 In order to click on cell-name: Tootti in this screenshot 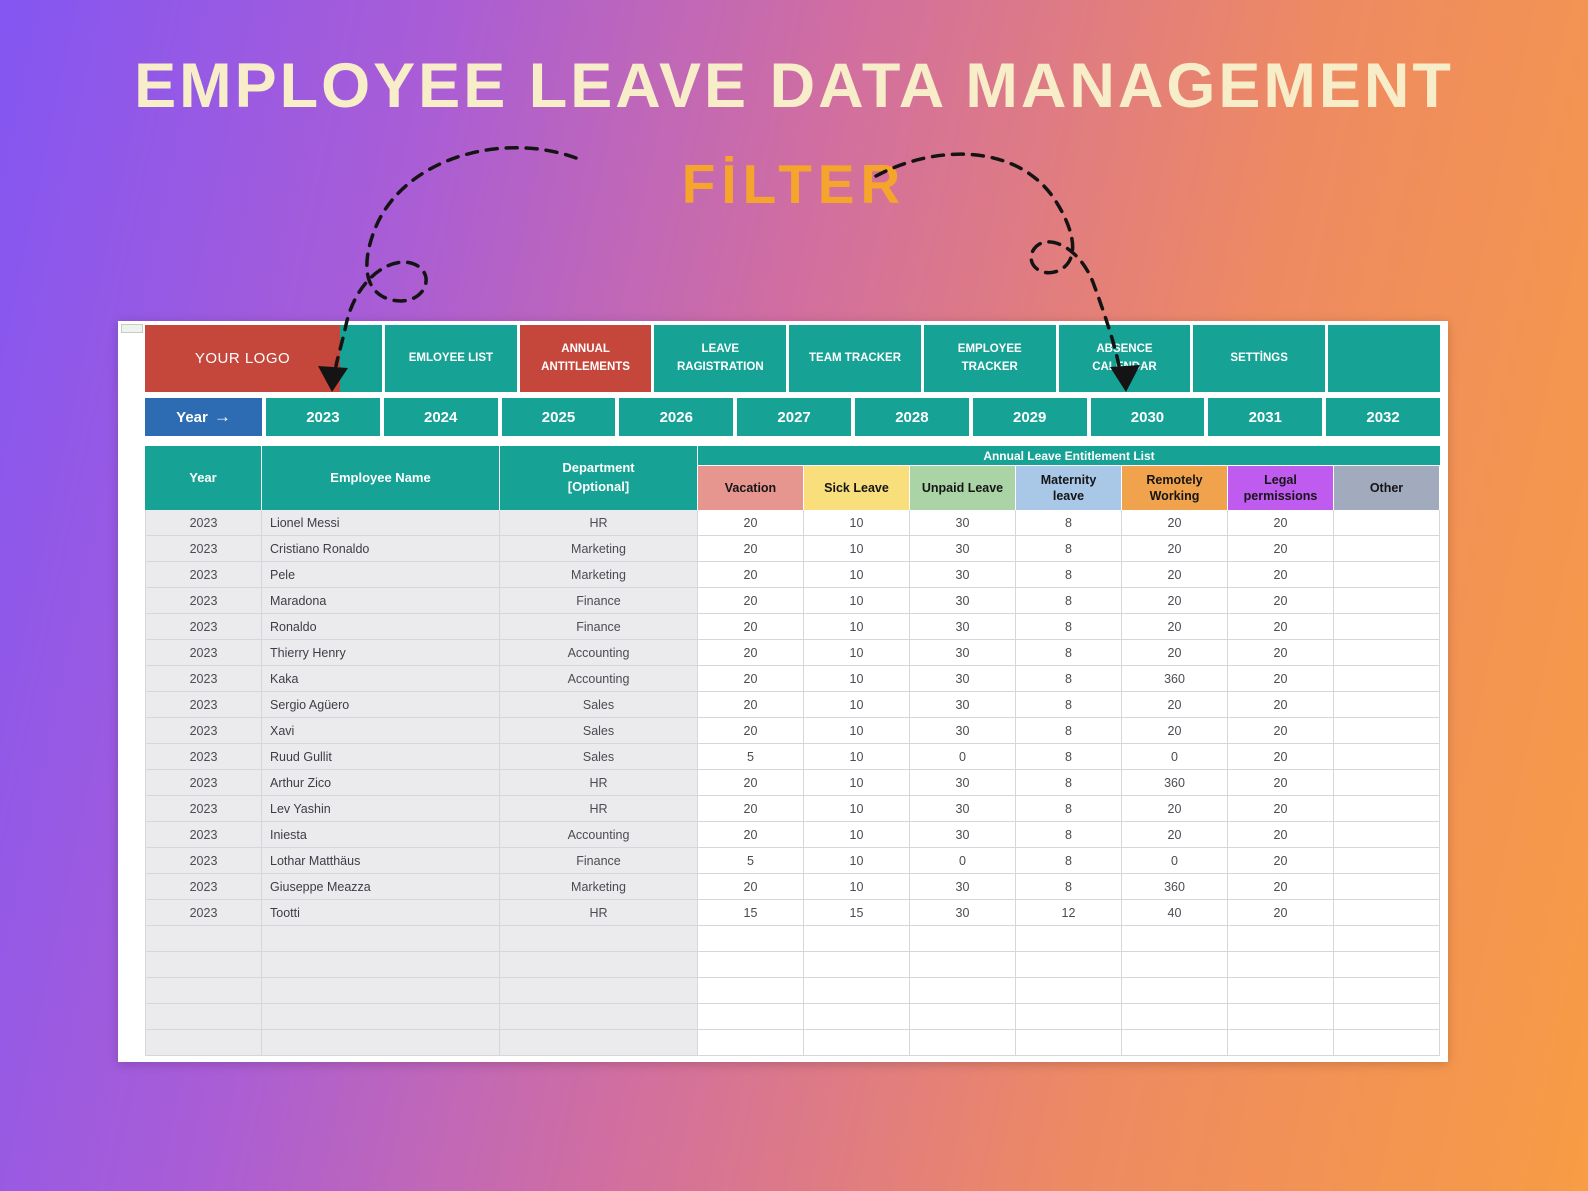, I will do `click(381, 913)`.